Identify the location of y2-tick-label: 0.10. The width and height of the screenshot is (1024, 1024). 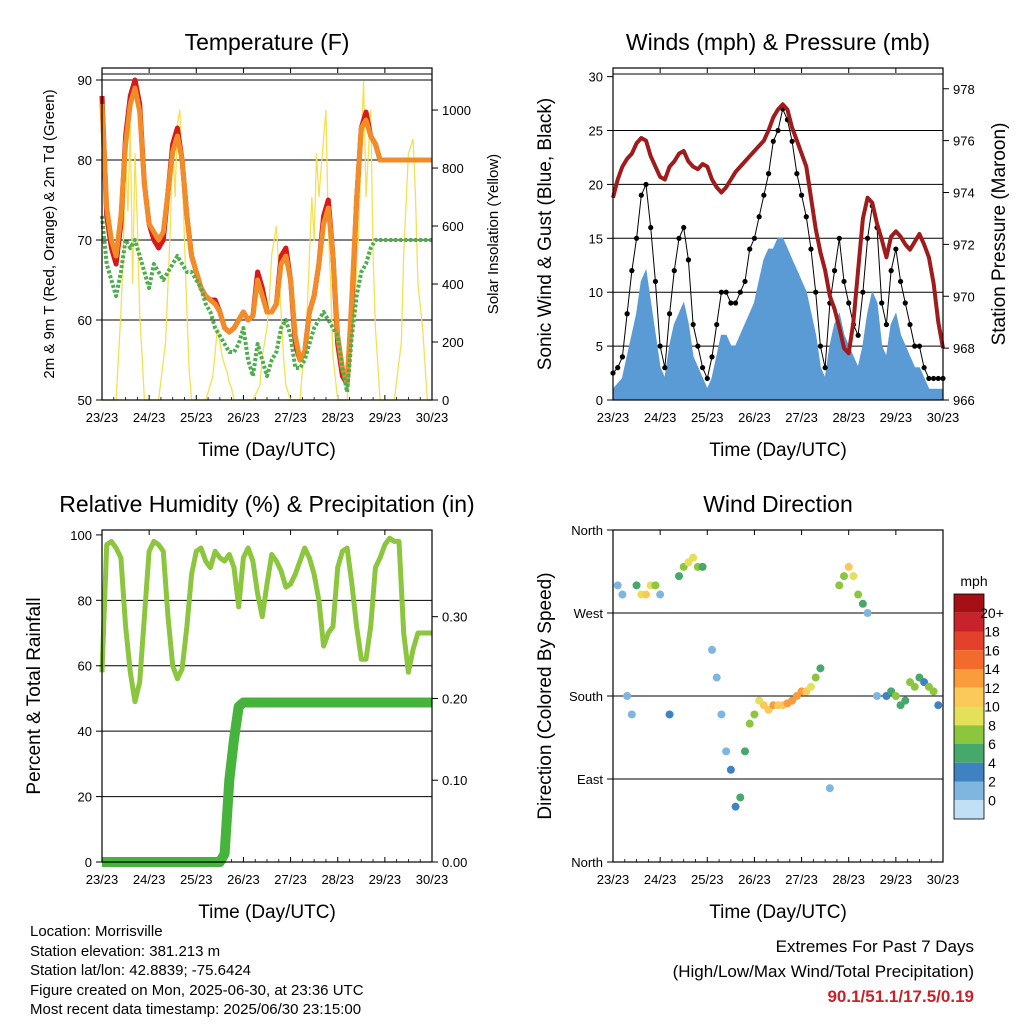
(454, 780).